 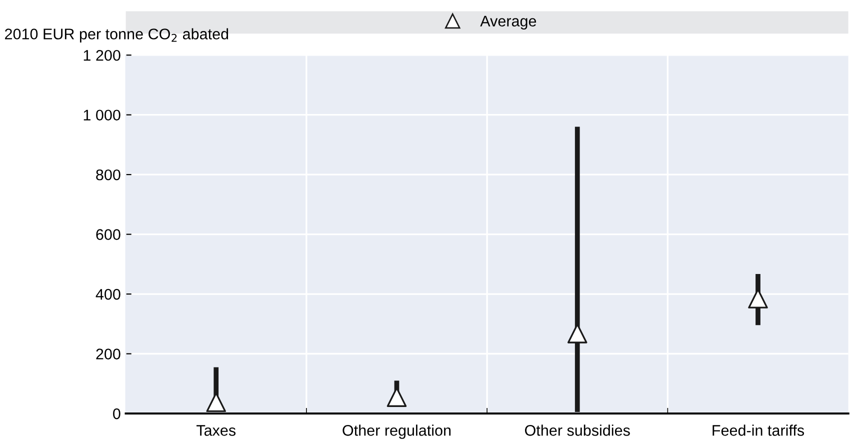 What do you see at coordinates (577, 430) in the screenshot?
I see `x-tick-label: Other subsidies` at bounding box center [577, 430].